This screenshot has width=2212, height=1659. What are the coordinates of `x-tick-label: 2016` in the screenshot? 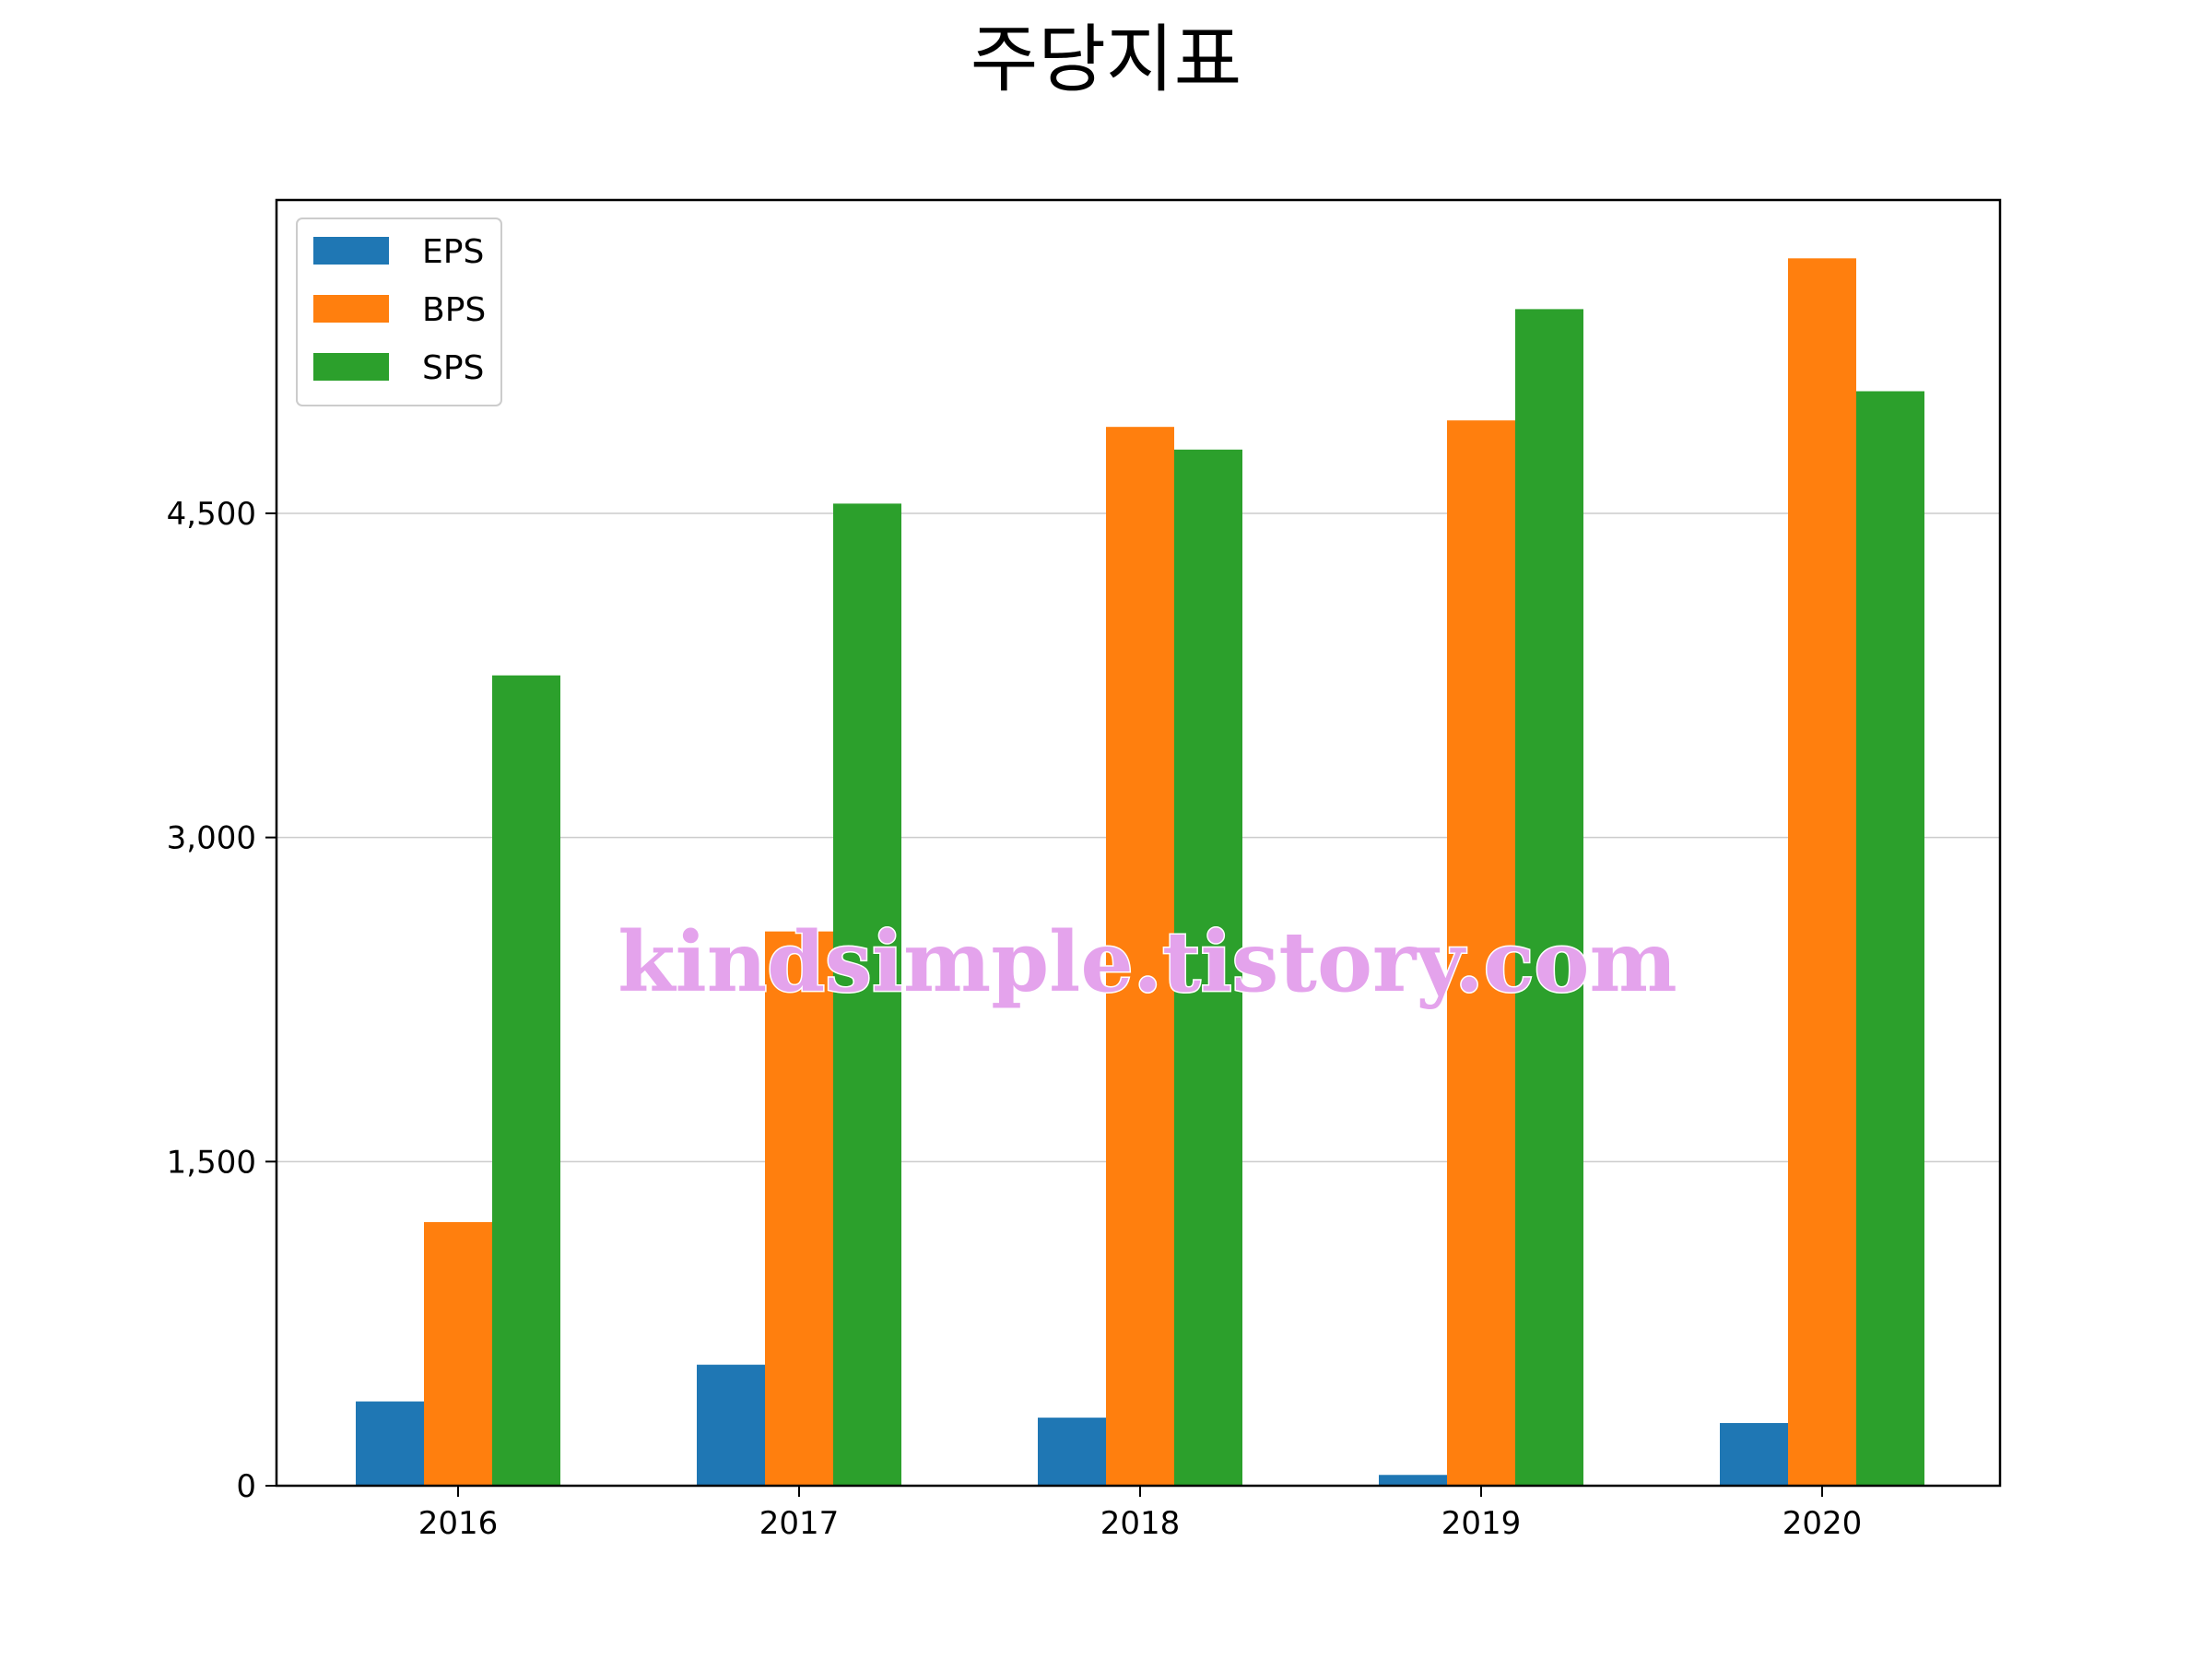 It's located at (458, 1523).